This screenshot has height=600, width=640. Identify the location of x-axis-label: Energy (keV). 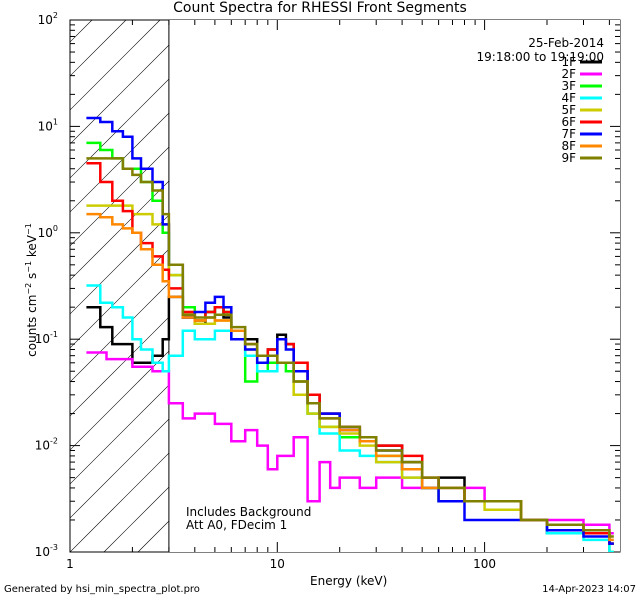
(349, 581).